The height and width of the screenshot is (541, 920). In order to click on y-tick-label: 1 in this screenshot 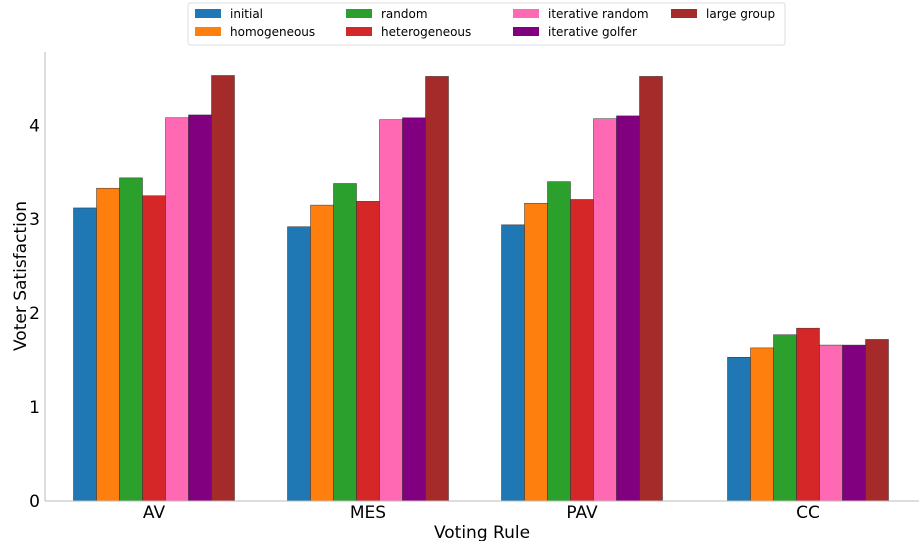, I will do `click(34, 408)`.